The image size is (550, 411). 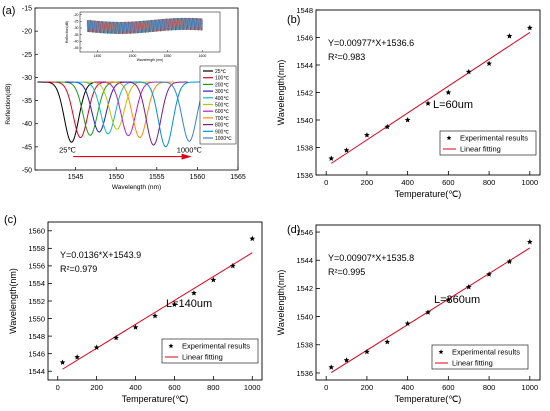 What do you see at coordinates (10, 220) in the screenshot?
I see `panel-label: (c)` at bounding box center [10, 220].